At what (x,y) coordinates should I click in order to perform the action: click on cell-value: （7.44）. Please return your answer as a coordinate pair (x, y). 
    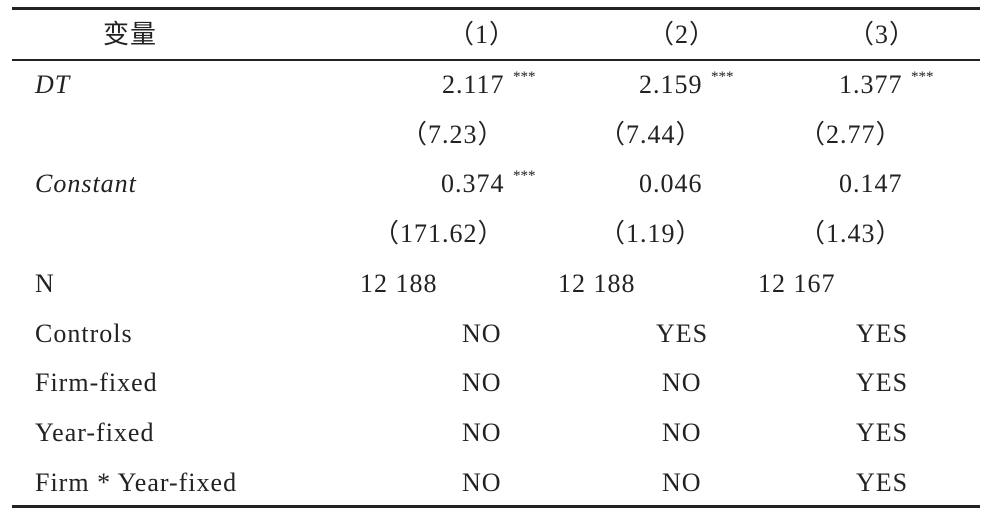
    Looking at the image, I should click on (651, 134).